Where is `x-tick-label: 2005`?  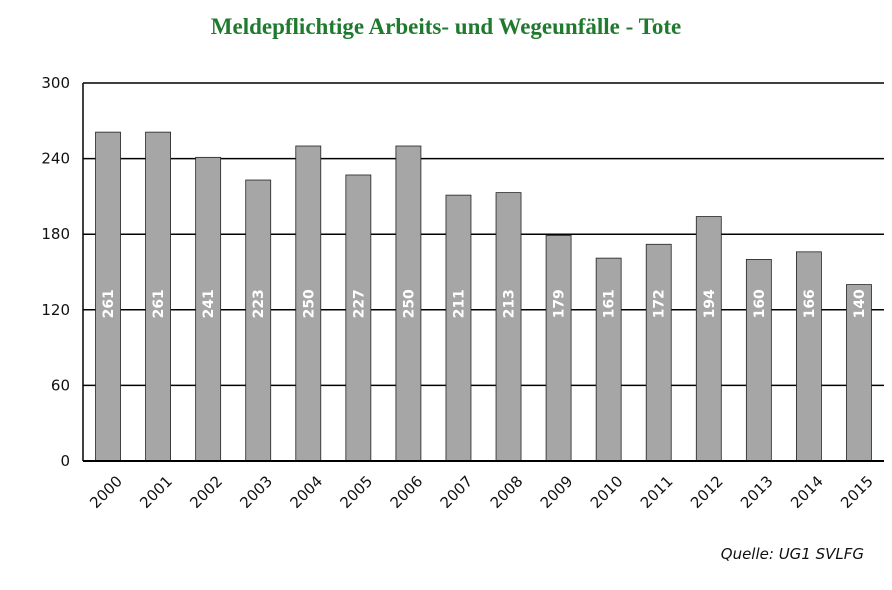 x-tick-label: 2005 is located at coordinates (357, 492).